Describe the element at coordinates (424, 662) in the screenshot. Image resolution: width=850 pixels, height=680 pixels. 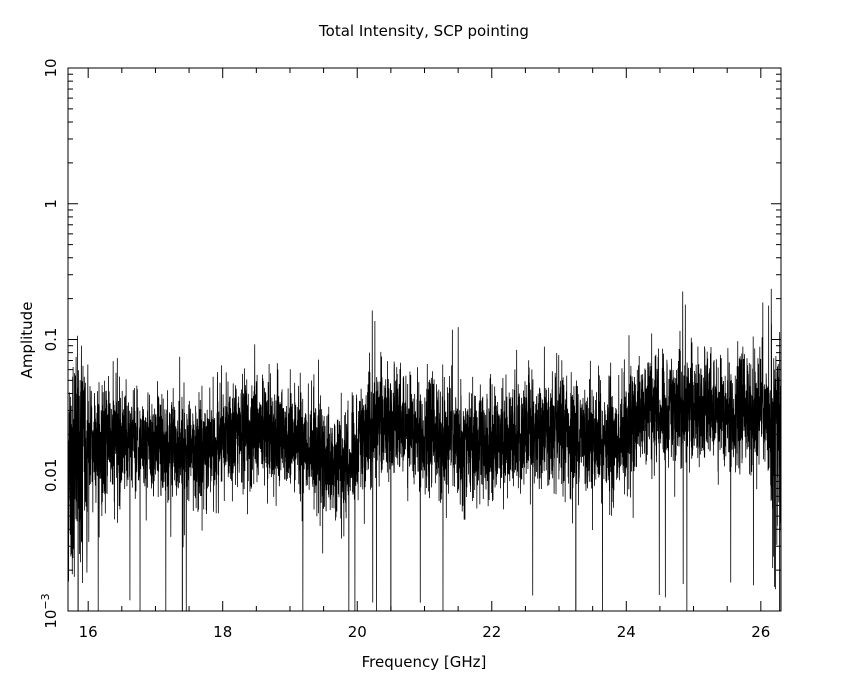
I see `x-axis-label: Frequency [GHz]` at that location.